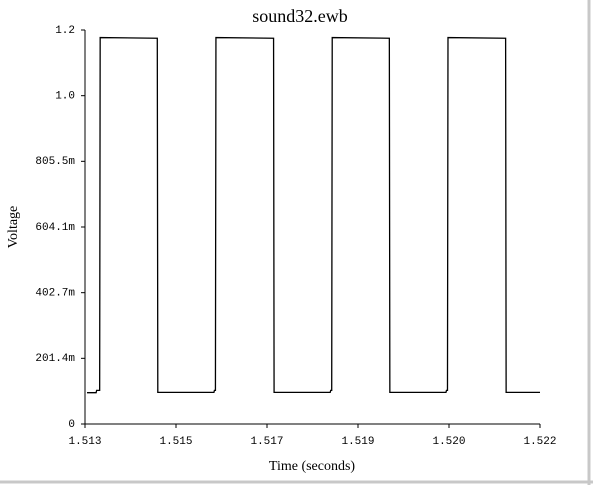 This screenshot has width=593, height=485. I want to click on y-axis-label: Voltage, so click(13, 227).